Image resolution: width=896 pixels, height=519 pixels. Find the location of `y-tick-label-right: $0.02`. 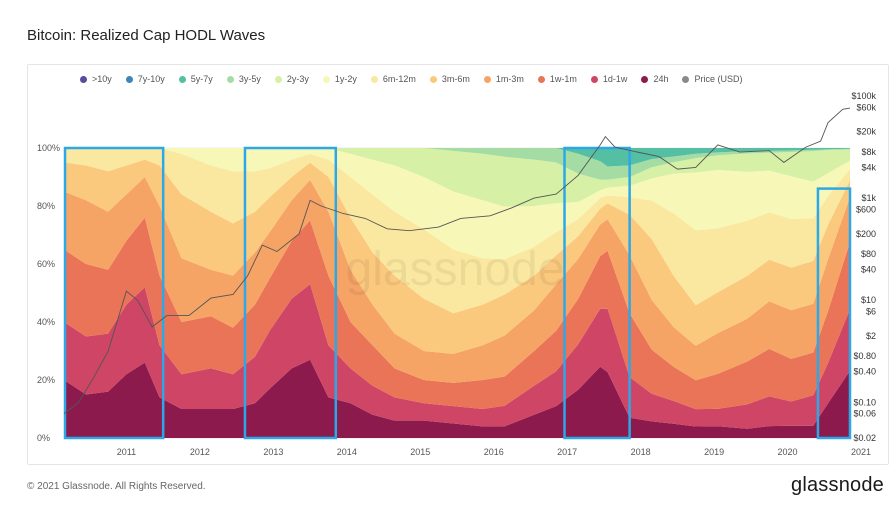

y-tick-label-right: $0.02 is located at coordinates (864, 438).